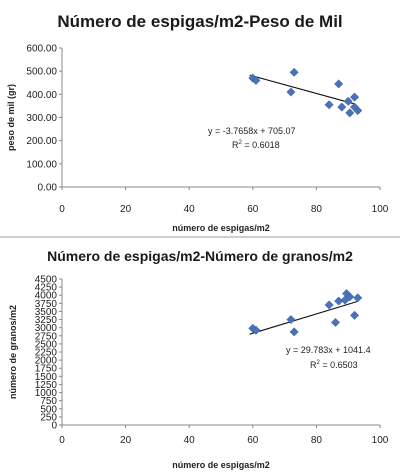 Image resolution: width=400 pixels, height=476 pixels. I want to click on y-tick-label: 4250, so click(46, 288).